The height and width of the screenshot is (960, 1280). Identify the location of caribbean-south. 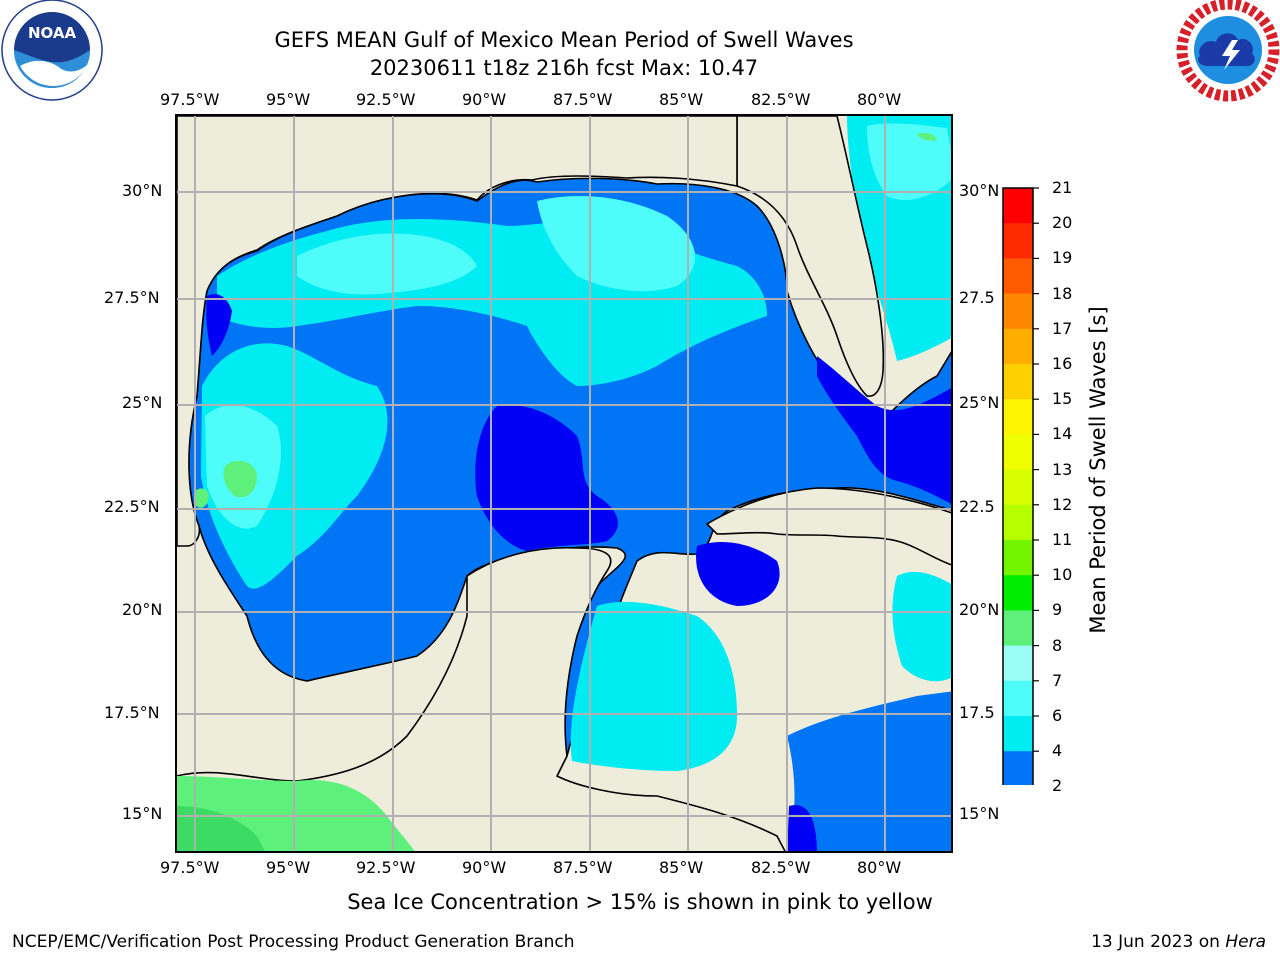
(869, 771).